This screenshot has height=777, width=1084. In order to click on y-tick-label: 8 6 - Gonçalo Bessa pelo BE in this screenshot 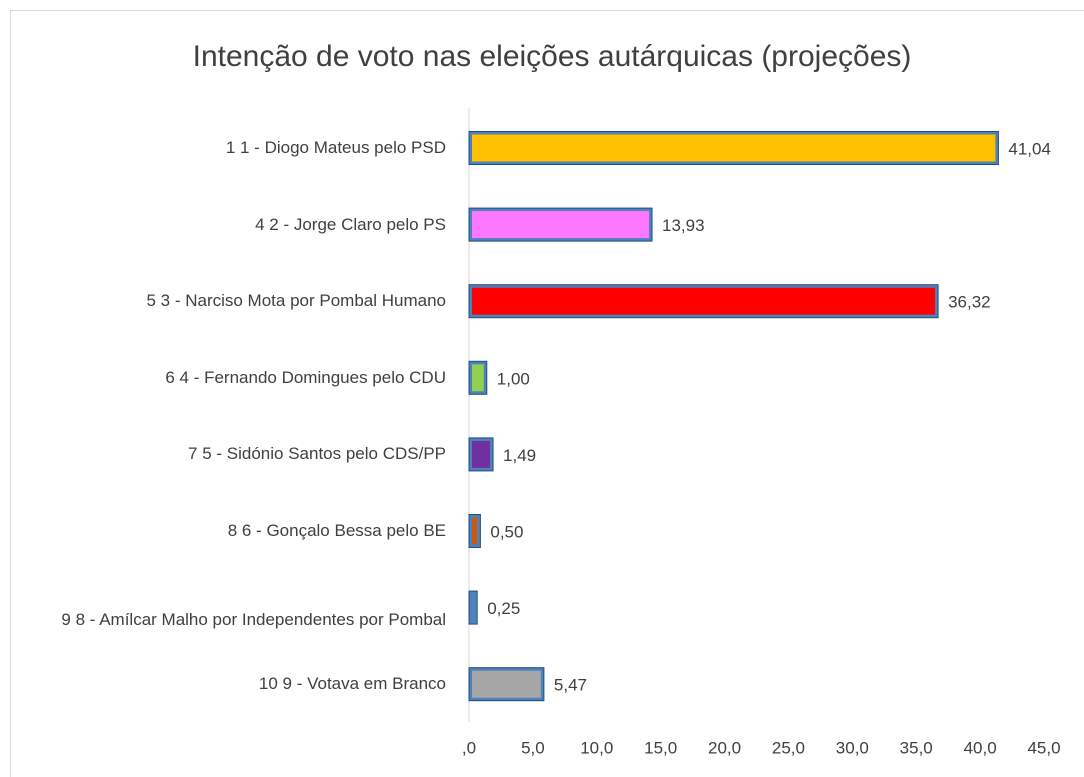, I will do `click(336, 530)`.